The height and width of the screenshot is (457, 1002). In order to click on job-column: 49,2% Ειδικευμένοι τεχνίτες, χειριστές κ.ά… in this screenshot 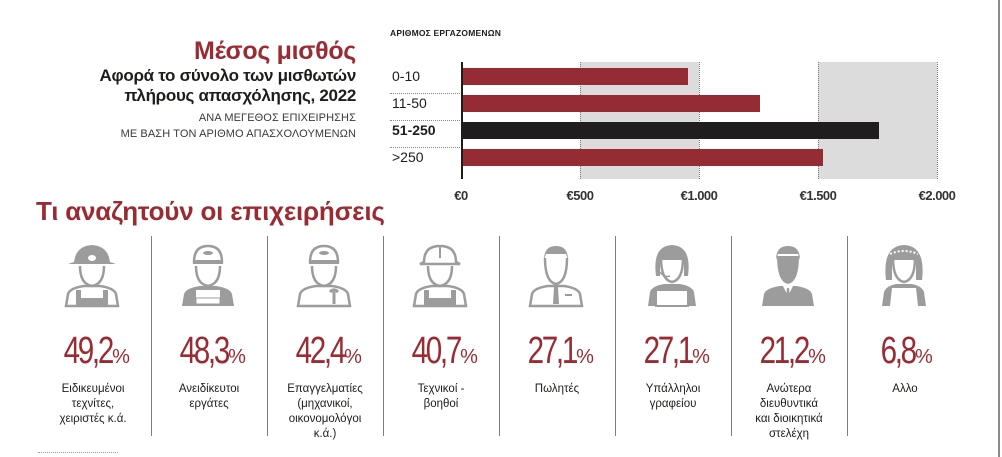, I will do `click(93, 336)`.